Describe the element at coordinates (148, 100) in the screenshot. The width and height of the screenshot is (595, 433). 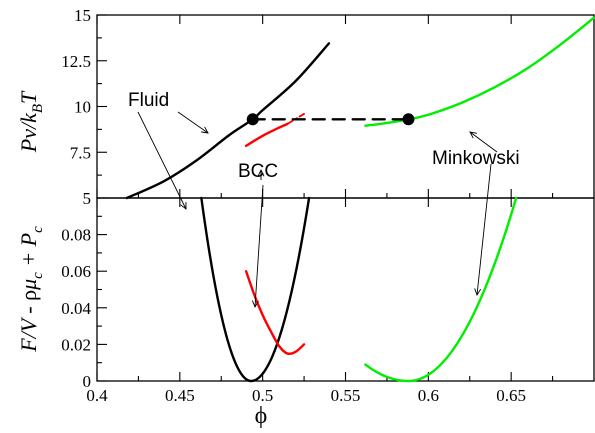
I see `annotation-fluid: Fluid` at that location.